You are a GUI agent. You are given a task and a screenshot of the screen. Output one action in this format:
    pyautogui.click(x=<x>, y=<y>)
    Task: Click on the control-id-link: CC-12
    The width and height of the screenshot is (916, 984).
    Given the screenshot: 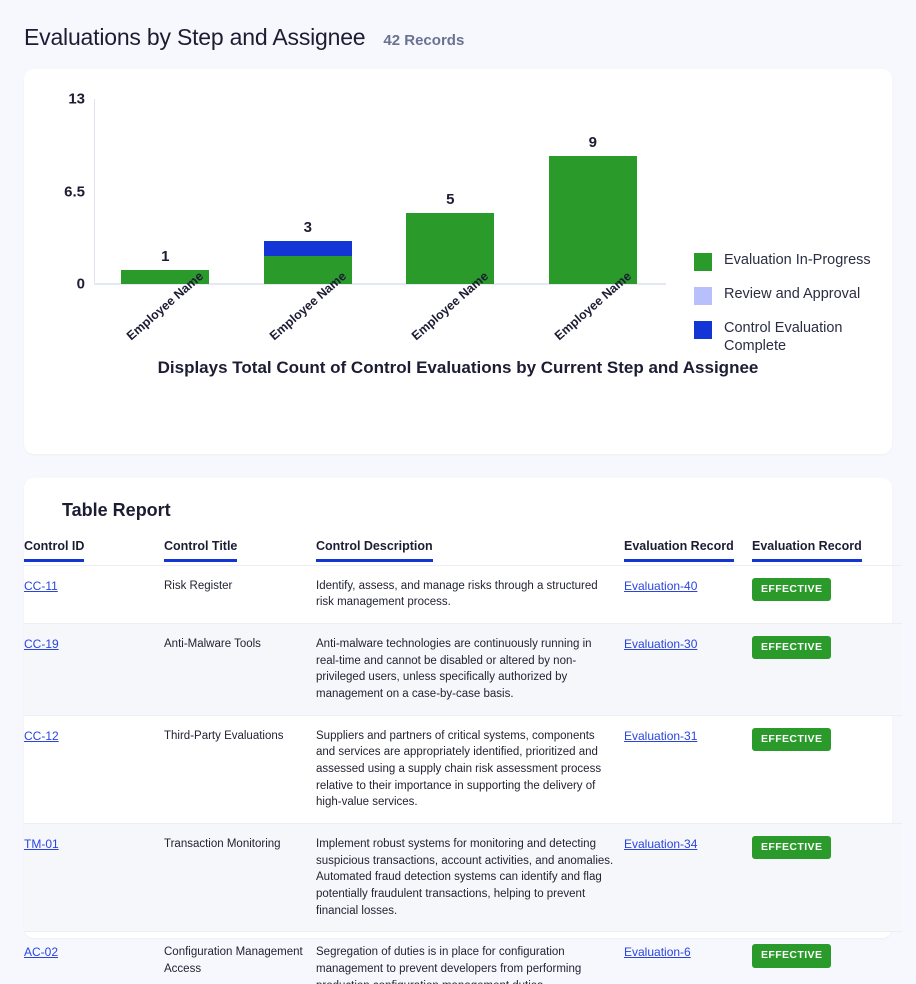 What is the action you would take?
    pyautogui.click(x=41, y=735)
    